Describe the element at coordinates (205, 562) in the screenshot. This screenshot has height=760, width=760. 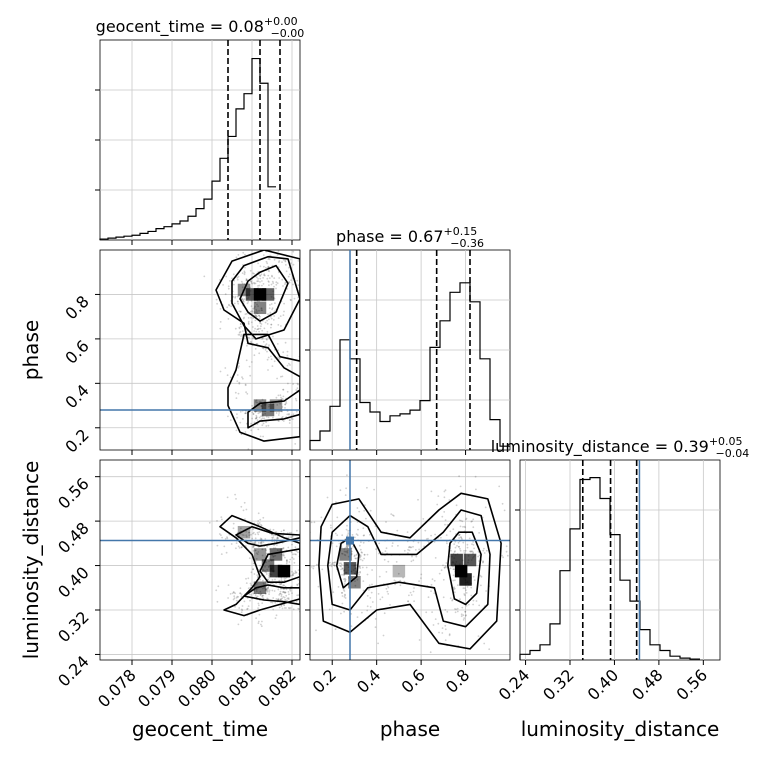
I see `pair-panel-geocent_time-luminosity_distance` at that location.